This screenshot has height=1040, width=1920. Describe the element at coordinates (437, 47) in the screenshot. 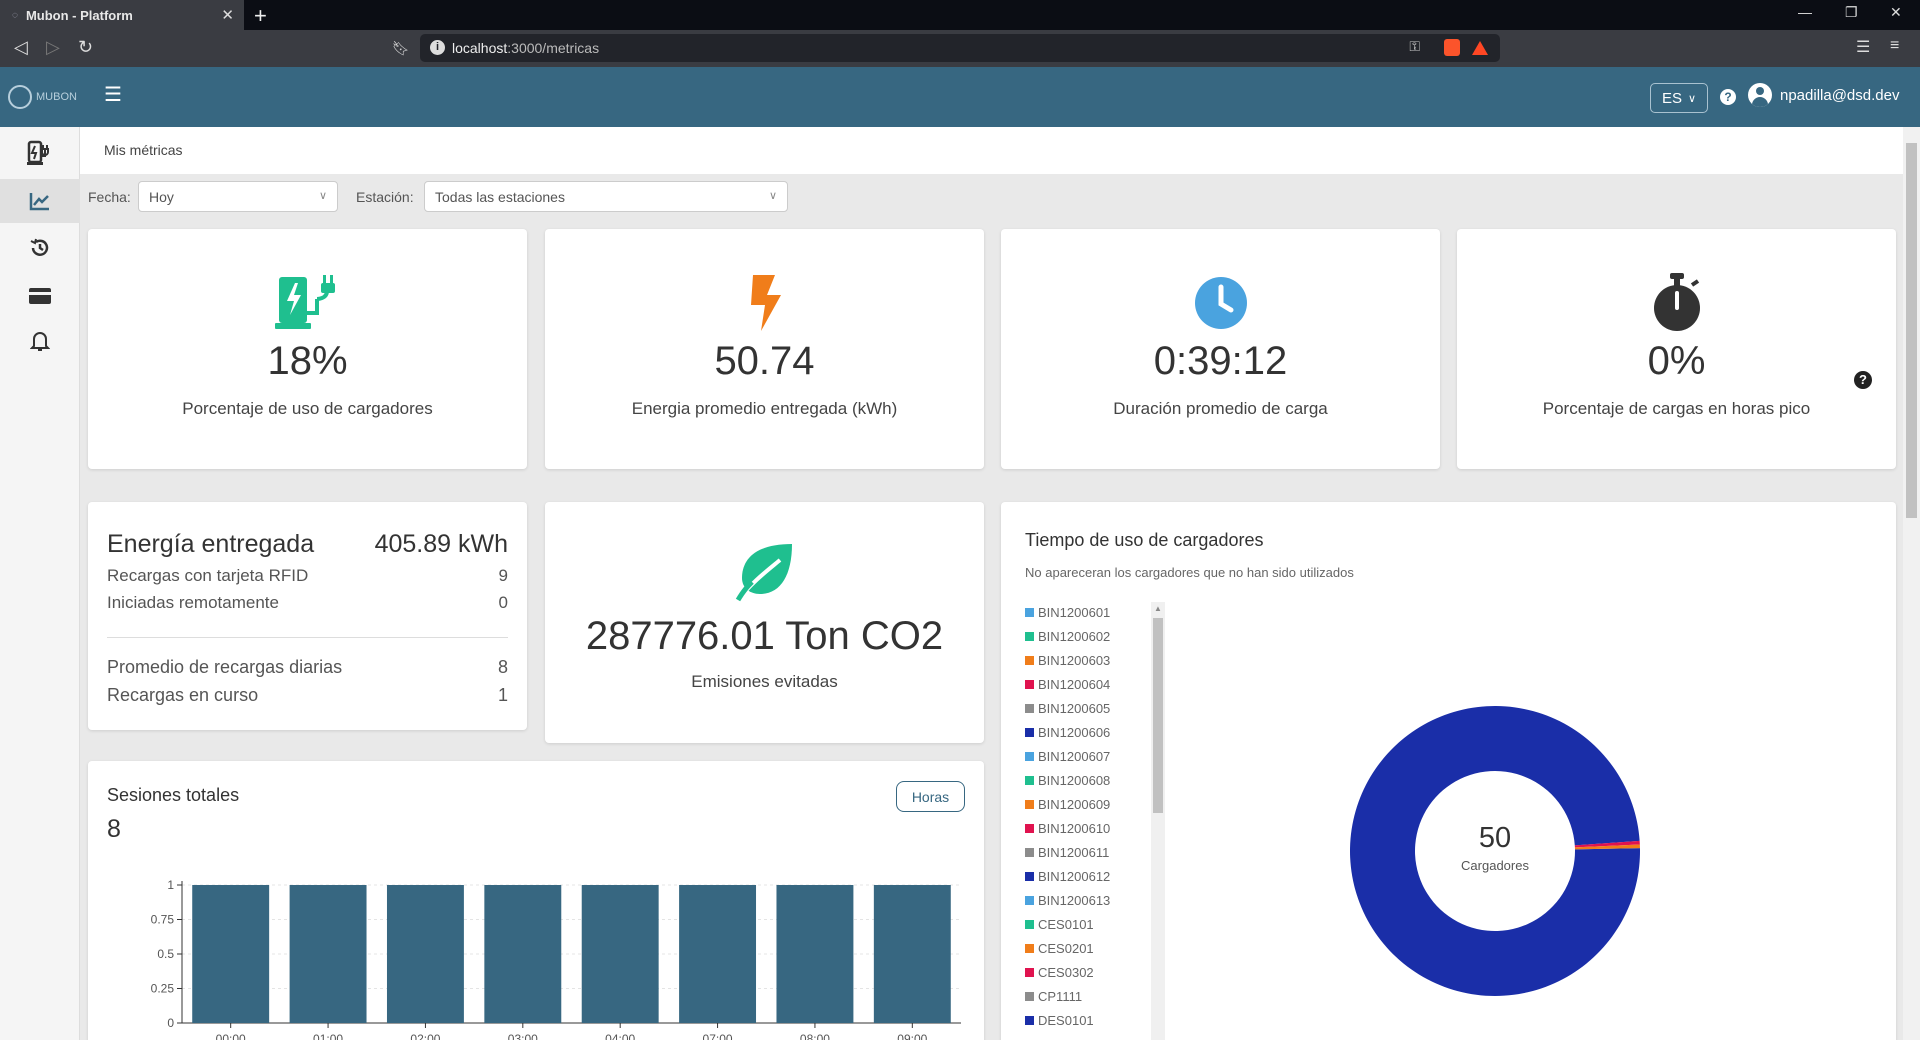

I see `site-info-icon: i` at that location.